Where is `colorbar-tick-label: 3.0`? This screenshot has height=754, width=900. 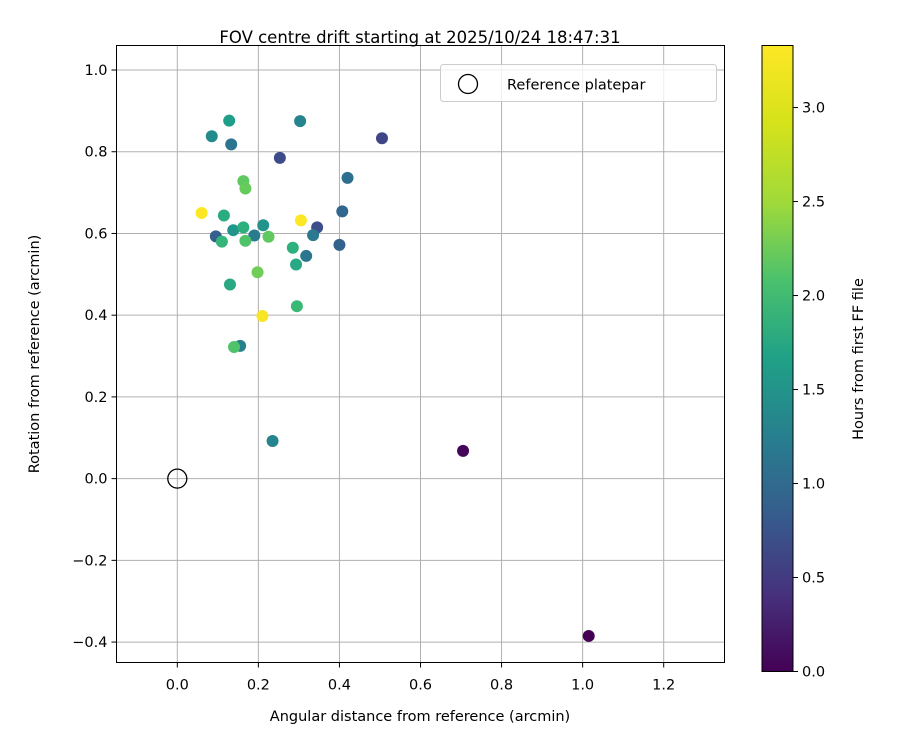 colorbar-tick-label: 3.0 is located at coordinates (813, 109).